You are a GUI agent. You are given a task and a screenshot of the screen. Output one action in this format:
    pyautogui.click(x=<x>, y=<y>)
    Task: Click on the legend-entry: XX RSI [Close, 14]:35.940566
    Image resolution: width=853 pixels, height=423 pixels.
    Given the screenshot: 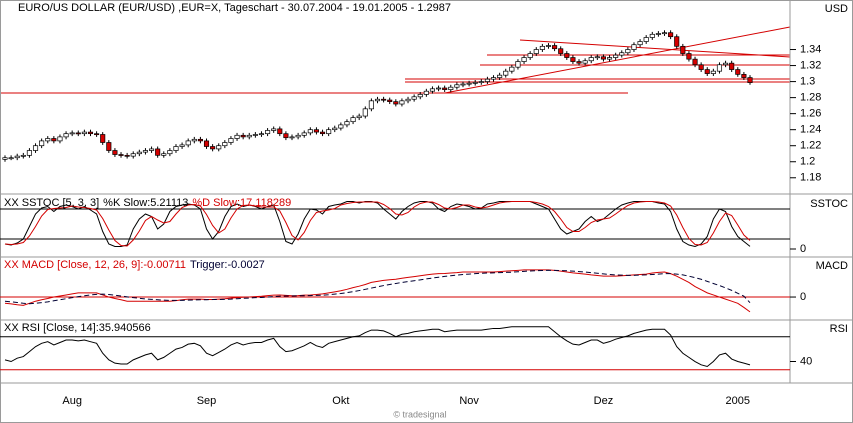 What is the action you would take?
    pyautogui.click(x=77, y=328)
    